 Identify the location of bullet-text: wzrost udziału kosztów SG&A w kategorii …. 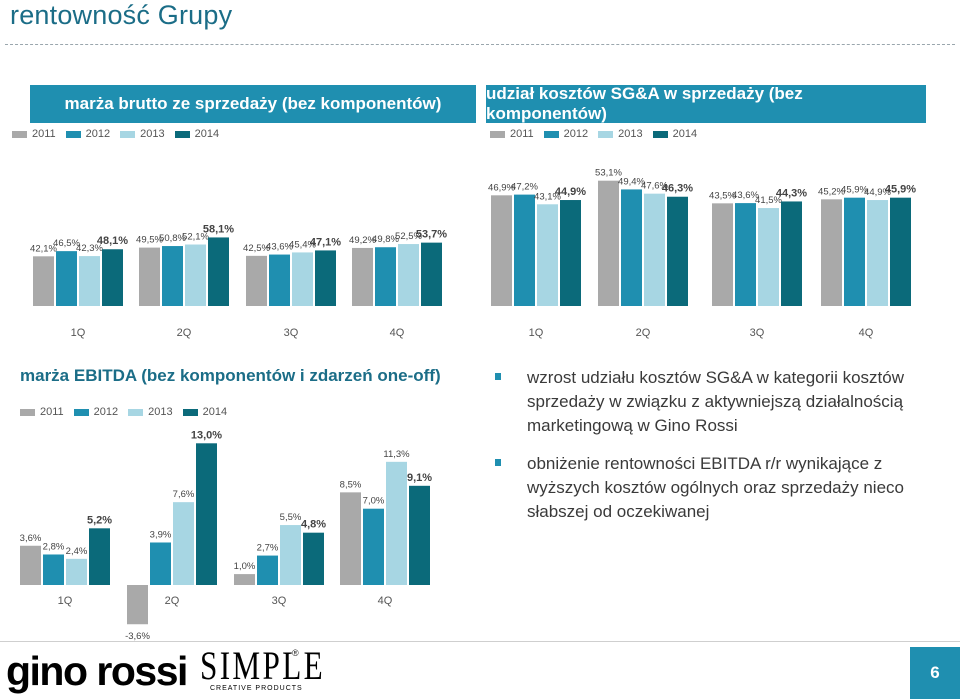
(715, 401).